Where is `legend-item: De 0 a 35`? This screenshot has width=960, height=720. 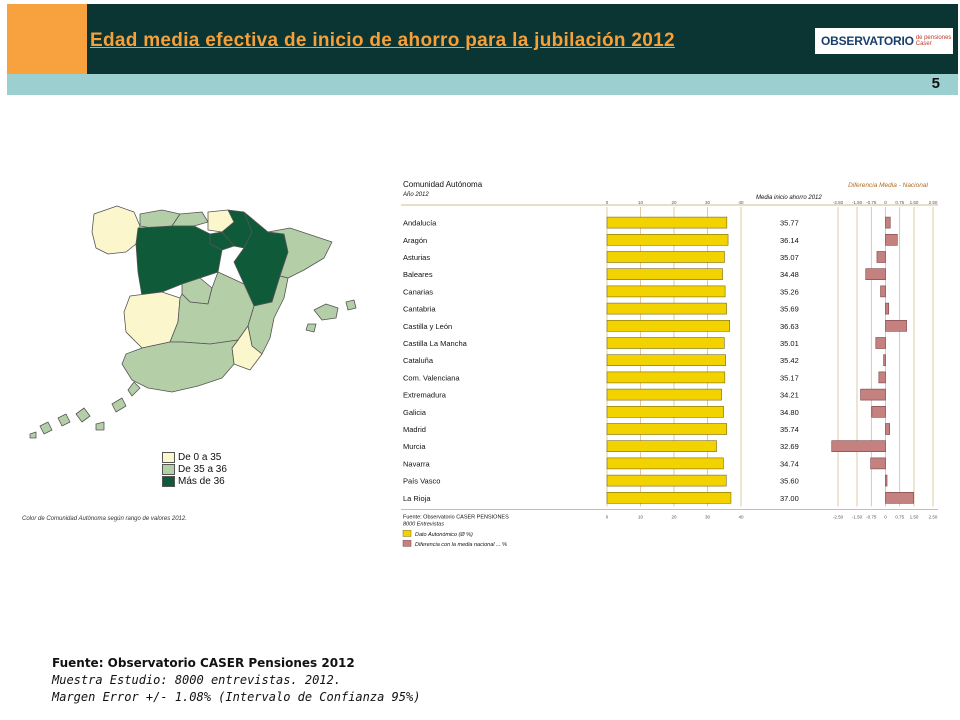
legend-item: De 0 a 35 is located at coordinates (194, 457).